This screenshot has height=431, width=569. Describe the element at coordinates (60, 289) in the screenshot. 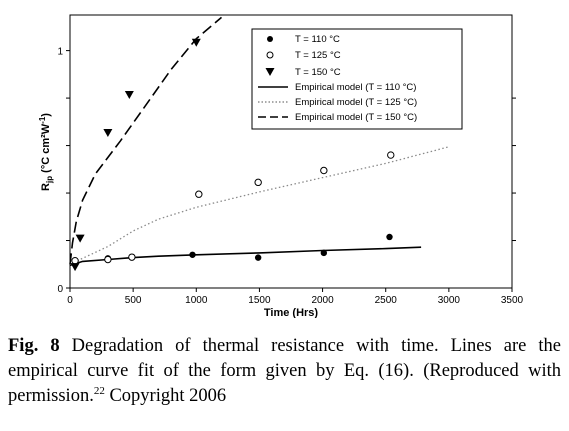

I see `y-tick-label: 0` at that location.